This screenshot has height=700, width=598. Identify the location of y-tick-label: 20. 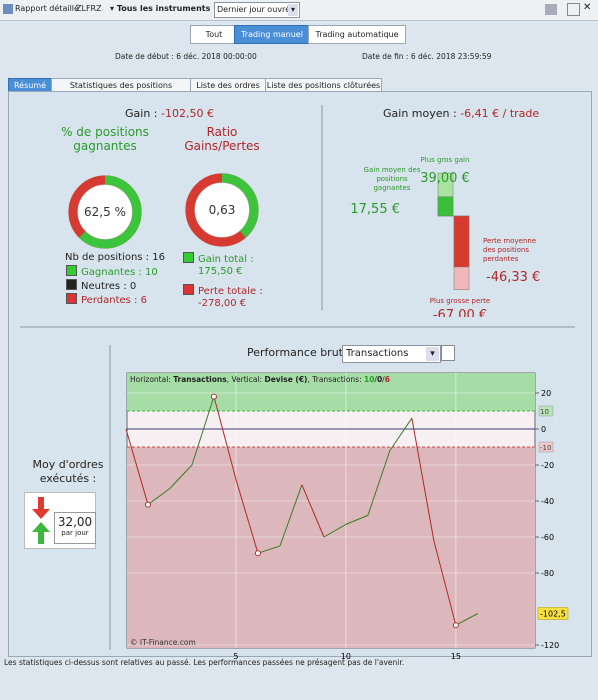
(546, 393).